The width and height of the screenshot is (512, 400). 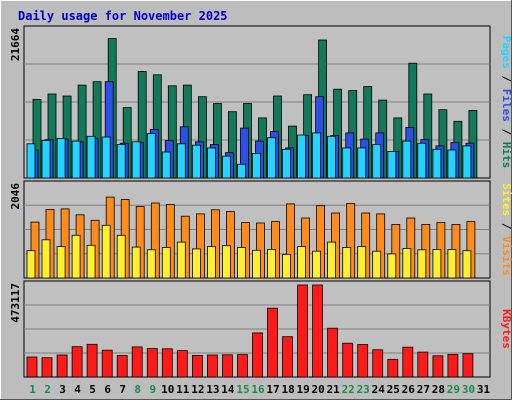 What do you see at coordinates (212, 389) in the screenshot?
I see `x-tick-day-13: 13` at bounding box center [212, 389].